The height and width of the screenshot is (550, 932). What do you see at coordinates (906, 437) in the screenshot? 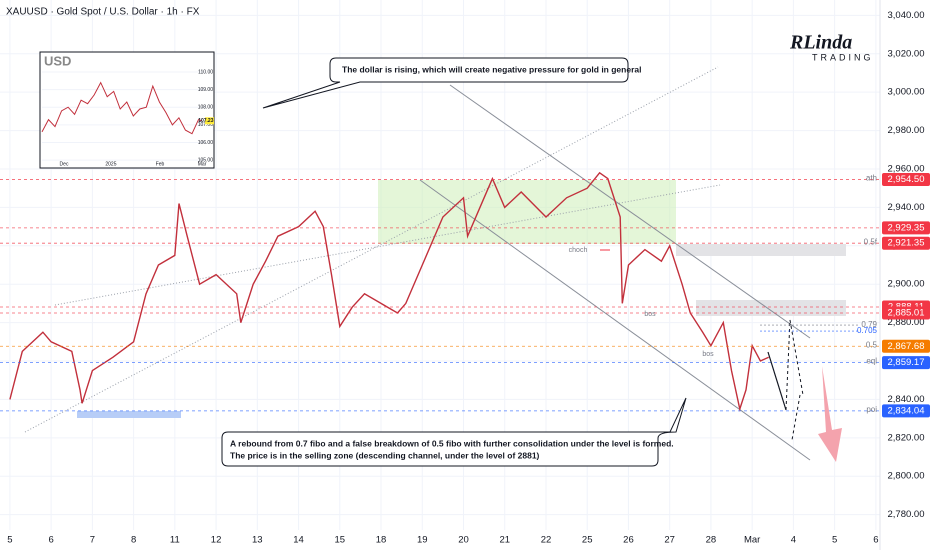
I see `y-tick-label: 2,820.00` at bounding box center [906, 437].